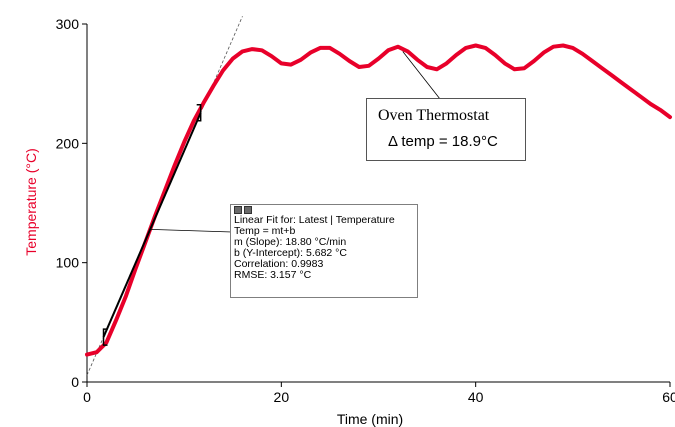  I want to click on y-tick-label: 100, so click(68, 263).